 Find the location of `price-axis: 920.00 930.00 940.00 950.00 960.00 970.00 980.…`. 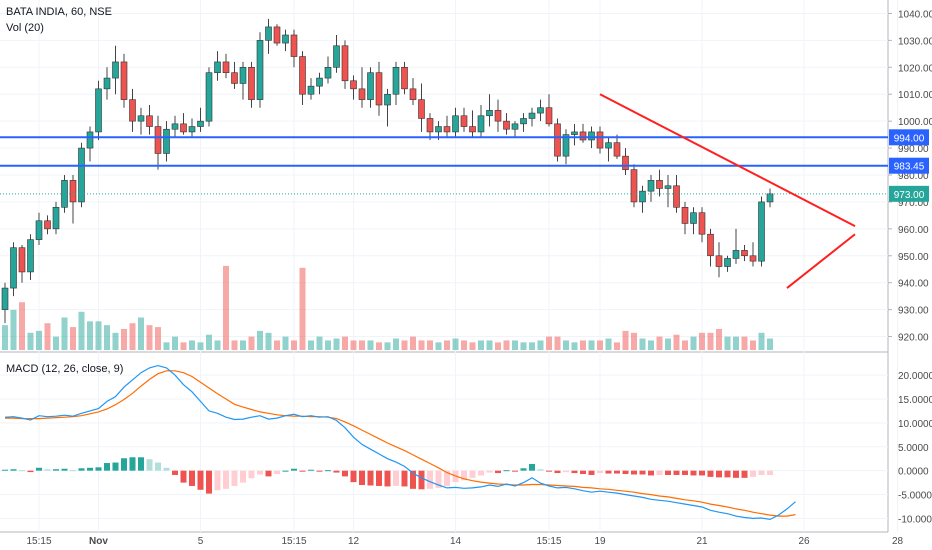

price-axis: 920.00 930.00 940.00 950.00 960.00 970.00 980.… is located at coordinates (910, 267).